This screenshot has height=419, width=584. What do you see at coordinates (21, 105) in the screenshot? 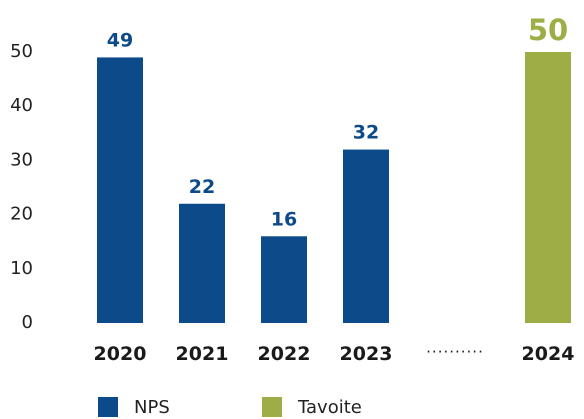
I see `y-tick-label: 40` at bounding box center [21, 105].